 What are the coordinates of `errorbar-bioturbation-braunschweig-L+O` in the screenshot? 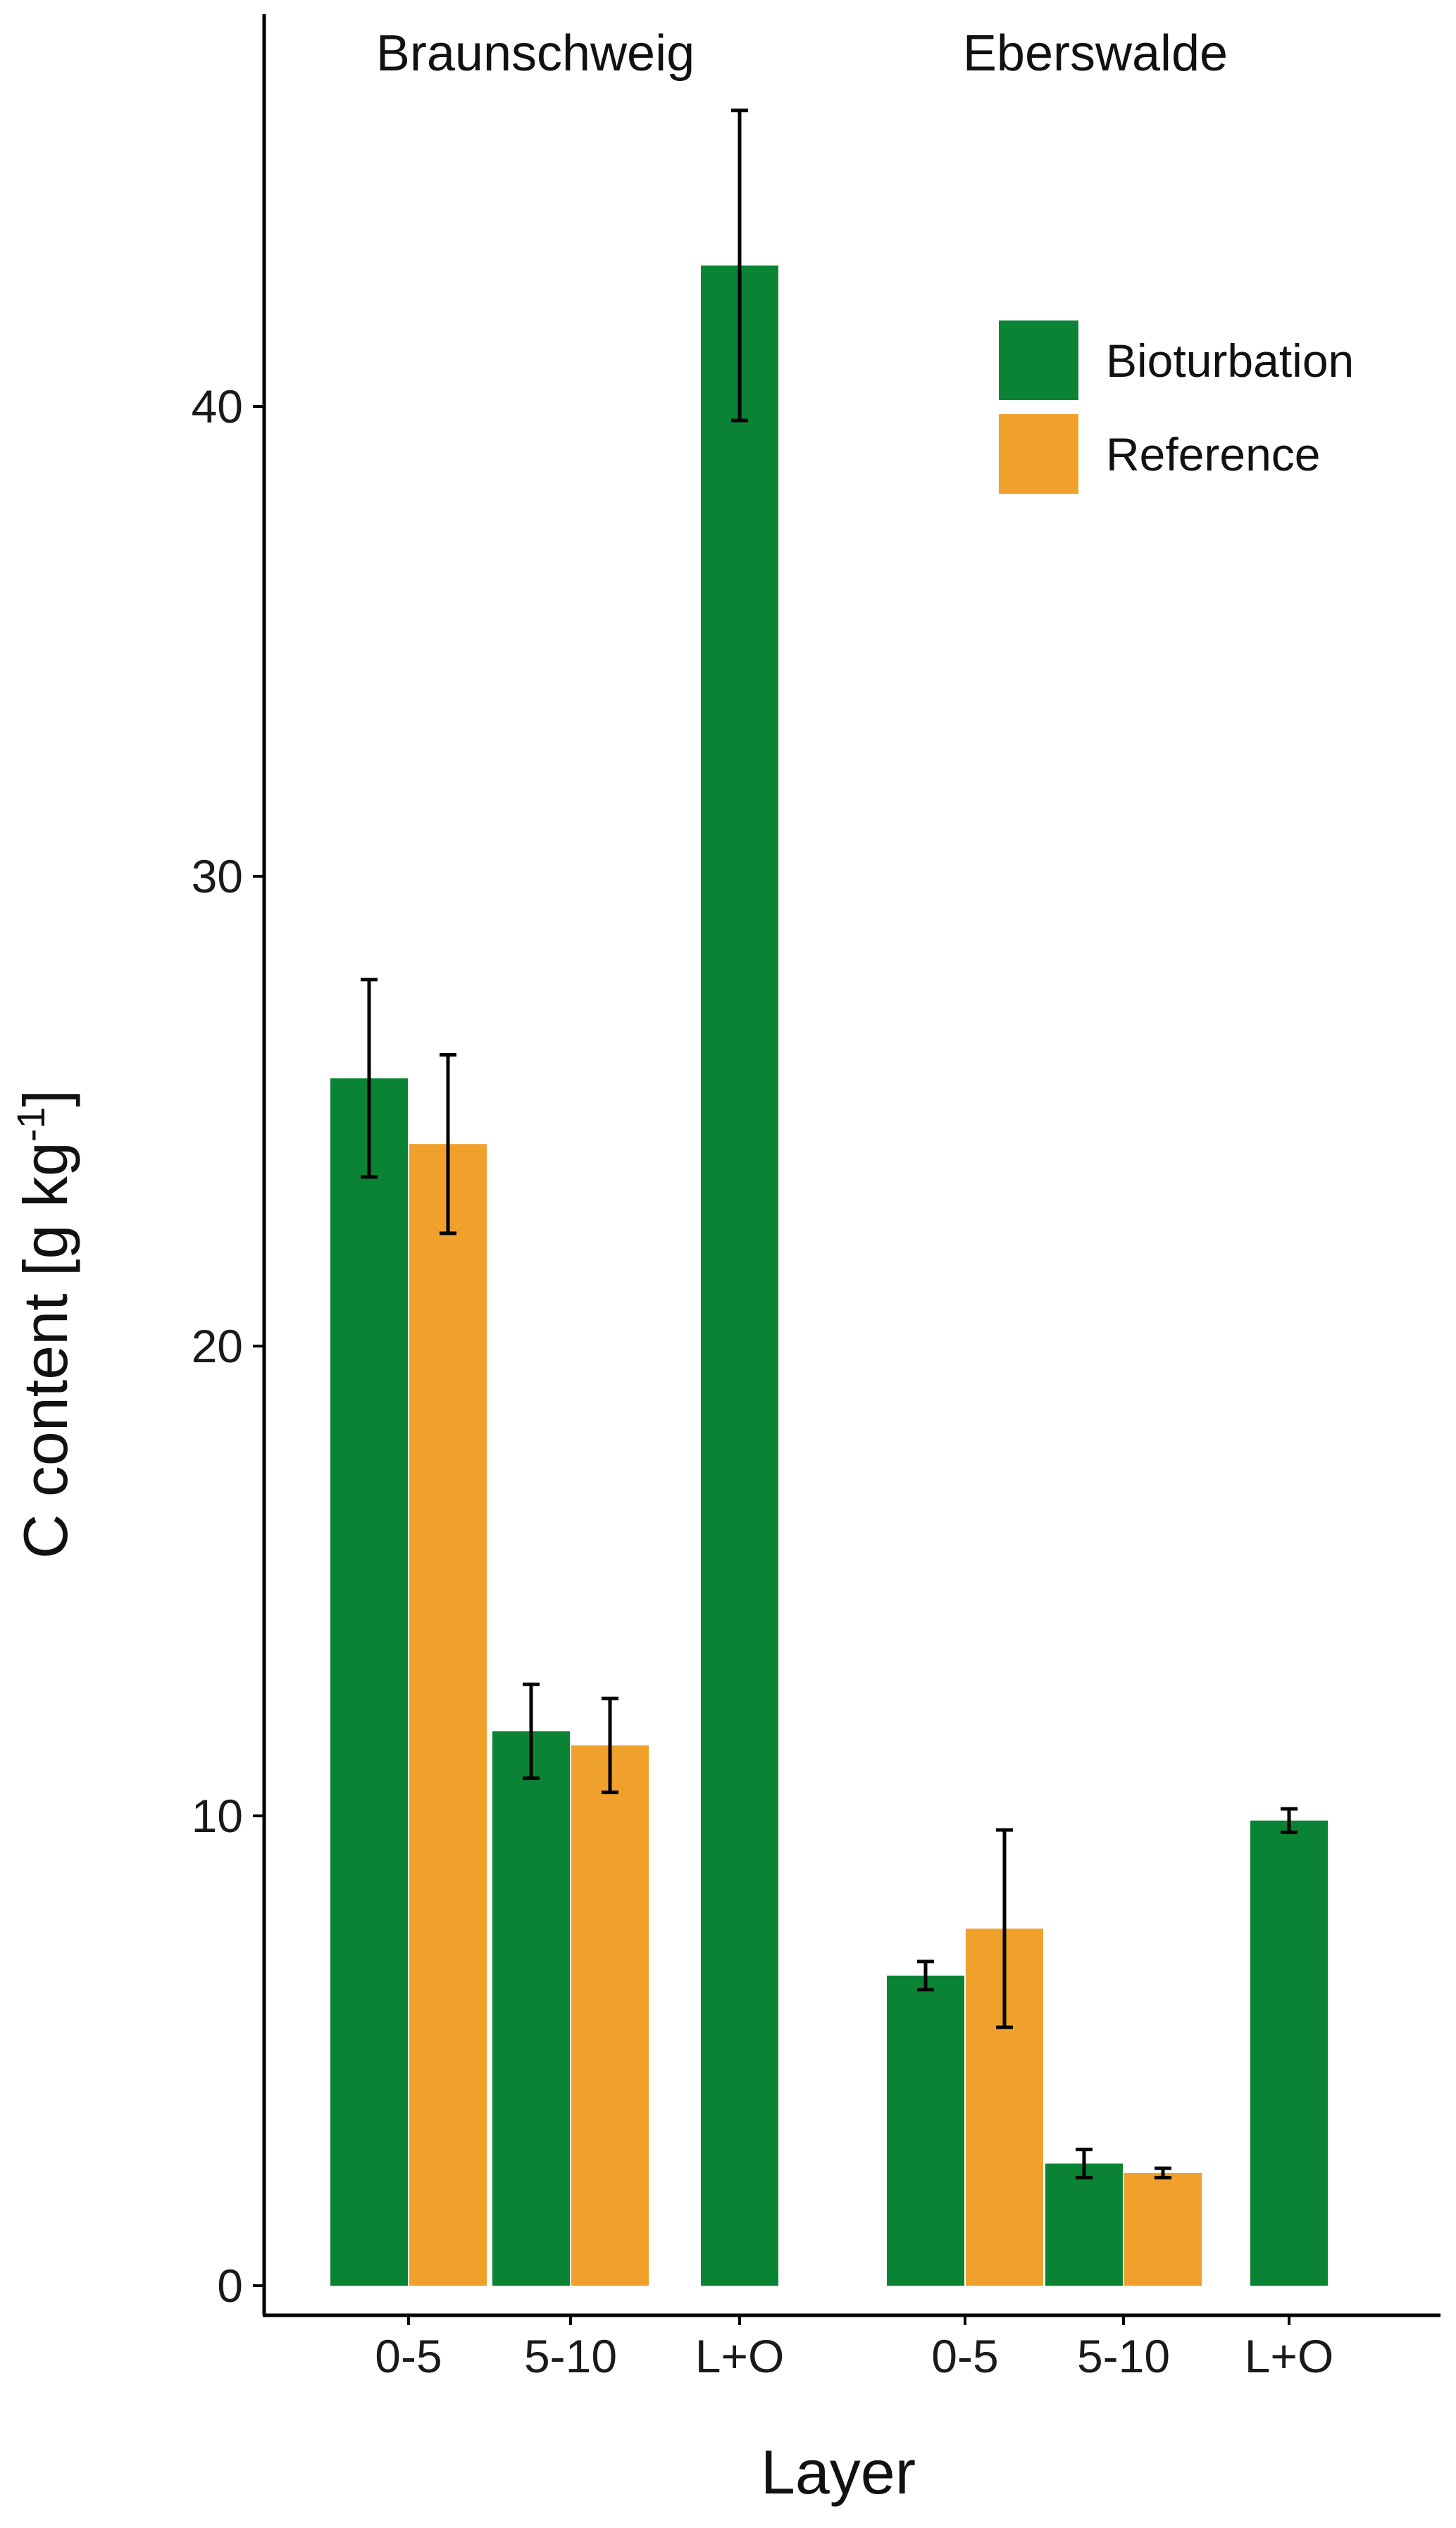 It's located at (739, 265).